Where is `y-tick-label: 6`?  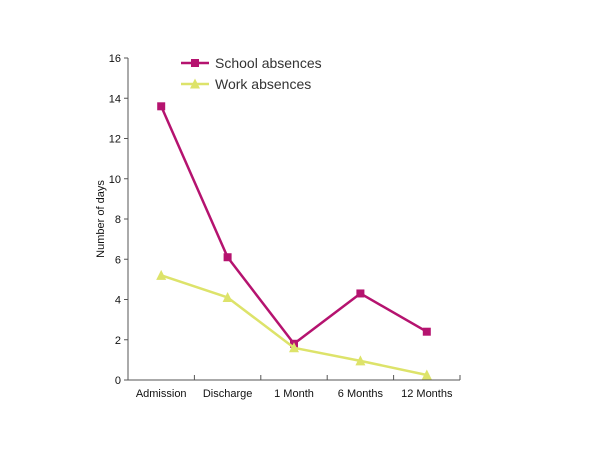 y-tick-label: 6 is located at coordinates (118, 260).